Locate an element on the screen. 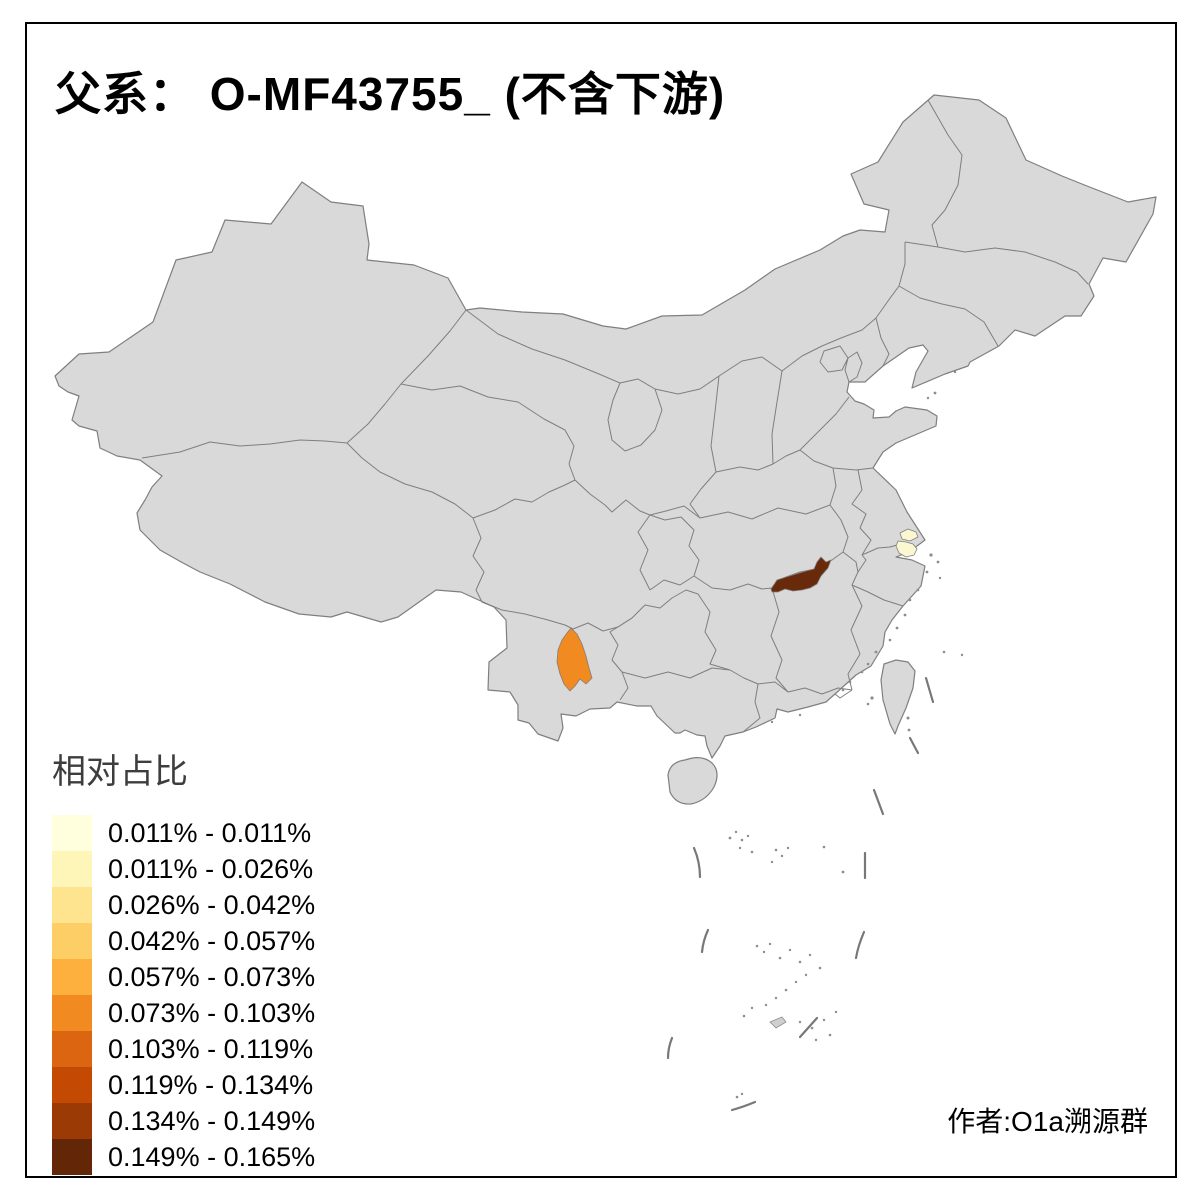 This screenshot has width=1200, height=1200. legend-row: 0.042% - 0.057% is located at coordinates (183, 941).